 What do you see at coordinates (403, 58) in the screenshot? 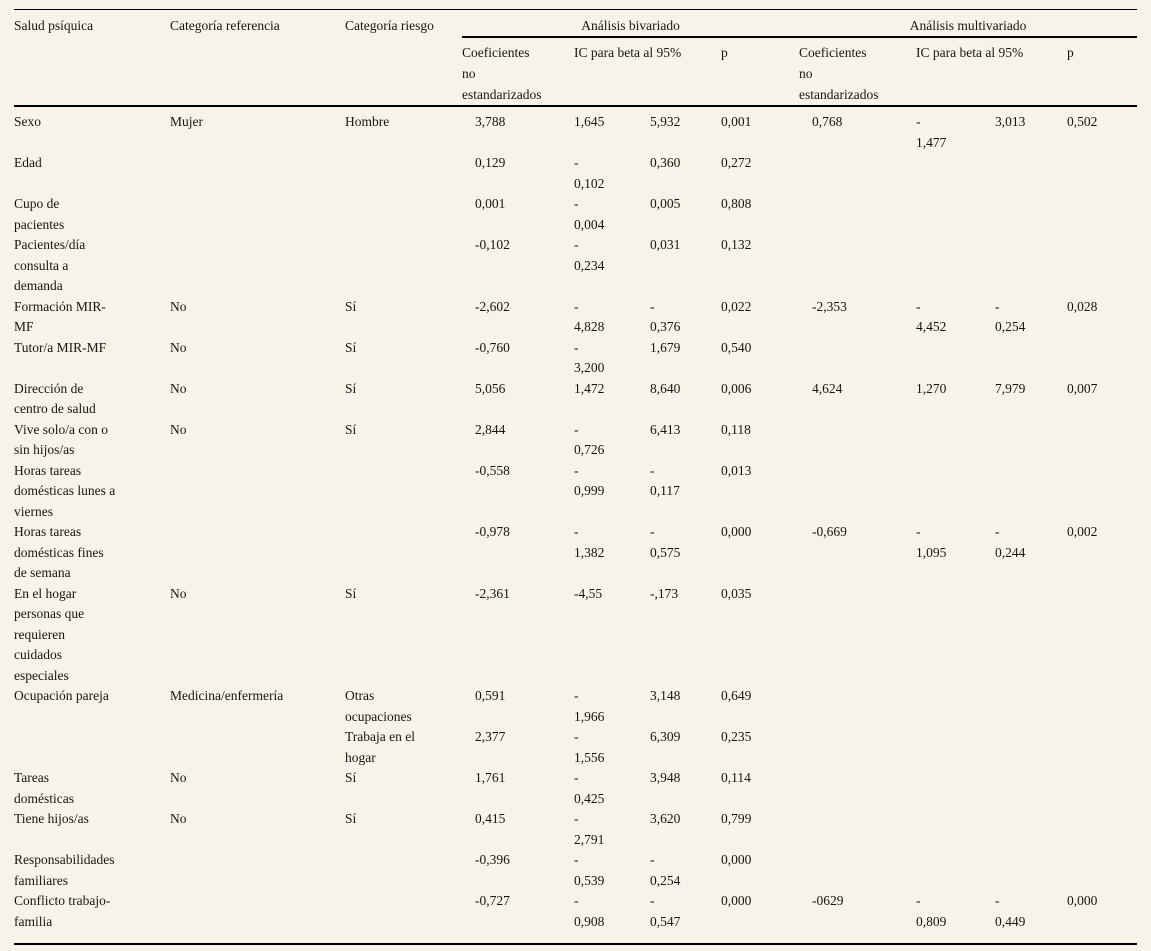
I see `col-header-risk-category: Categoría riesgo` at bounding box center [403, 58].